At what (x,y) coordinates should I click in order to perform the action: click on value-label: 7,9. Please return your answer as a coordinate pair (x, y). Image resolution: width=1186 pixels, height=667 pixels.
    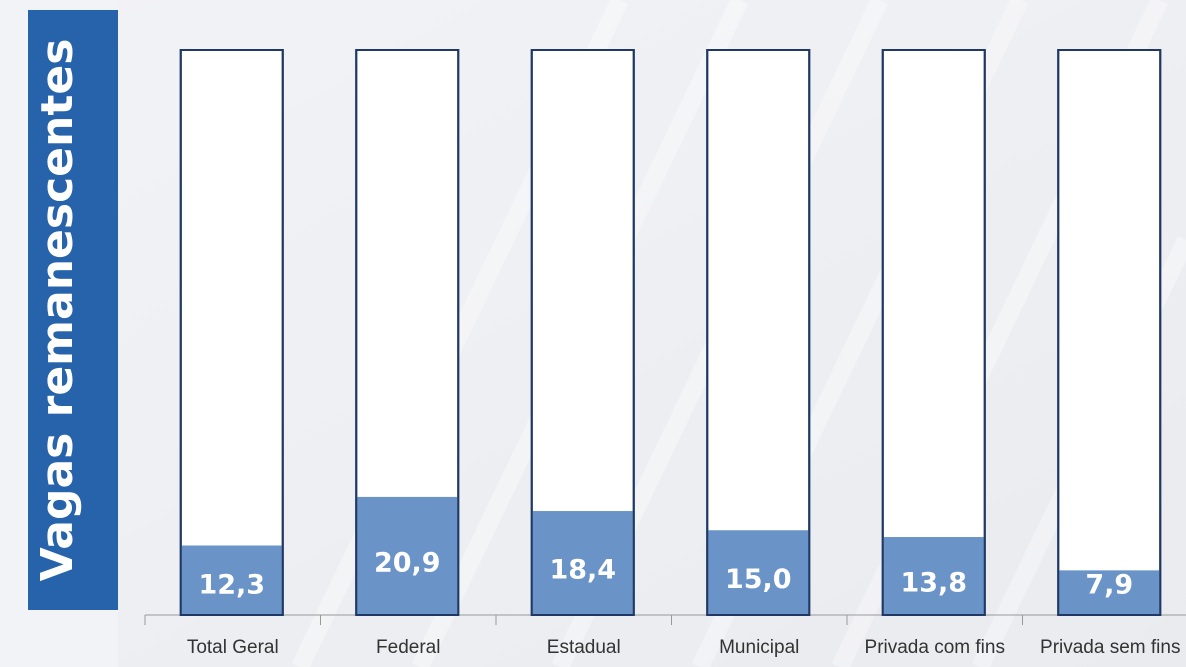
    Looking at the image, I should click on (1109, 585).